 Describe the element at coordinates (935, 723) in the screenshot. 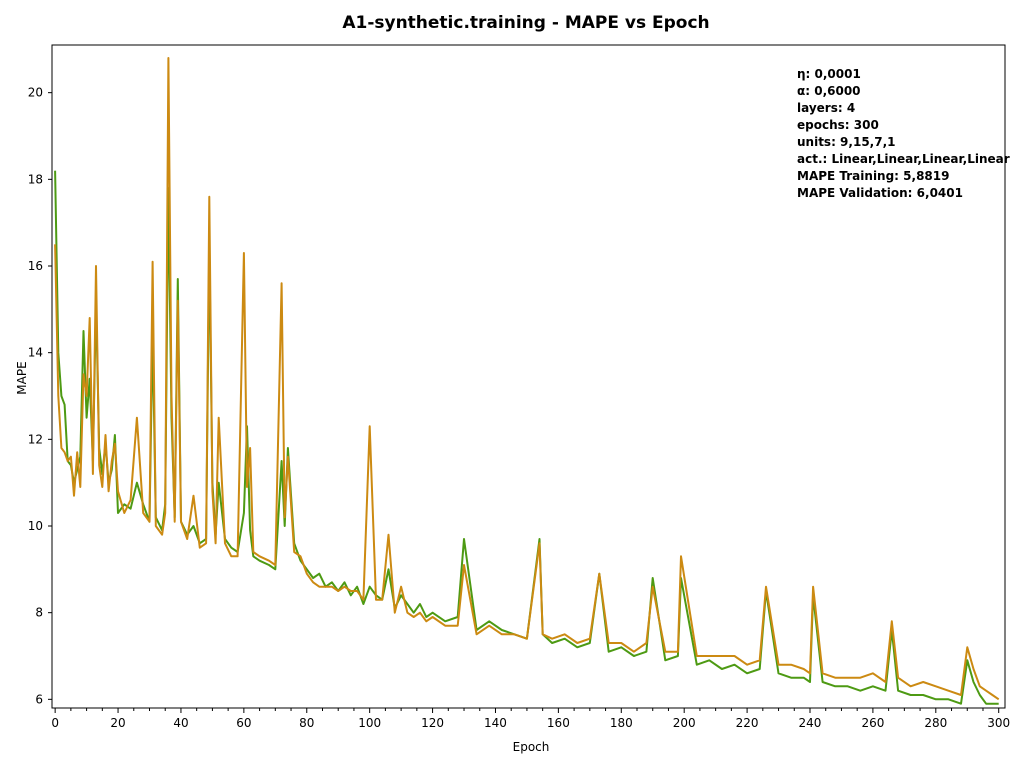

I see `x-tick-label: 280` at that location.